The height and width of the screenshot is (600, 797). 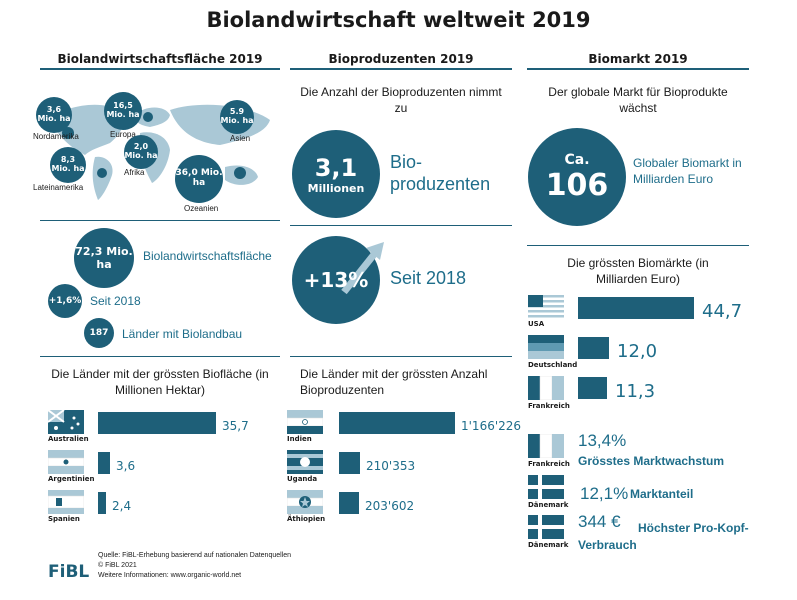 What do you see at coordinates (68, 165) in the screenshot?
I see `region-lateinamerika-value: 8,3 Mio. ha` at bounding box center [68, 165].